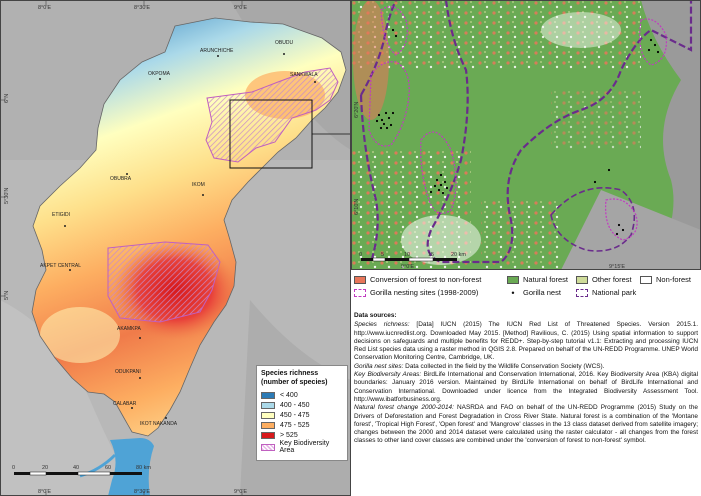  I want to click on legend-class: 450 - 475, so click(302, 415).